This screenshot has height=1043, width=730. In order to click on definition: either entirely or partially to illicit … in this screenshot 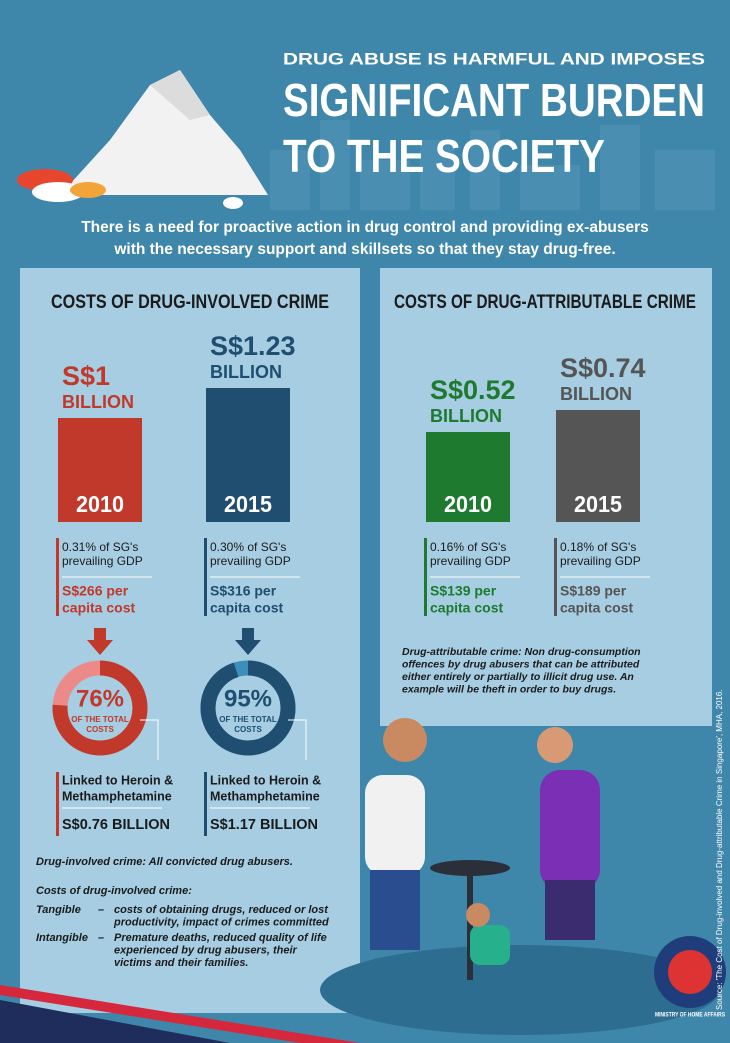, I will do `click(518, 677)`.